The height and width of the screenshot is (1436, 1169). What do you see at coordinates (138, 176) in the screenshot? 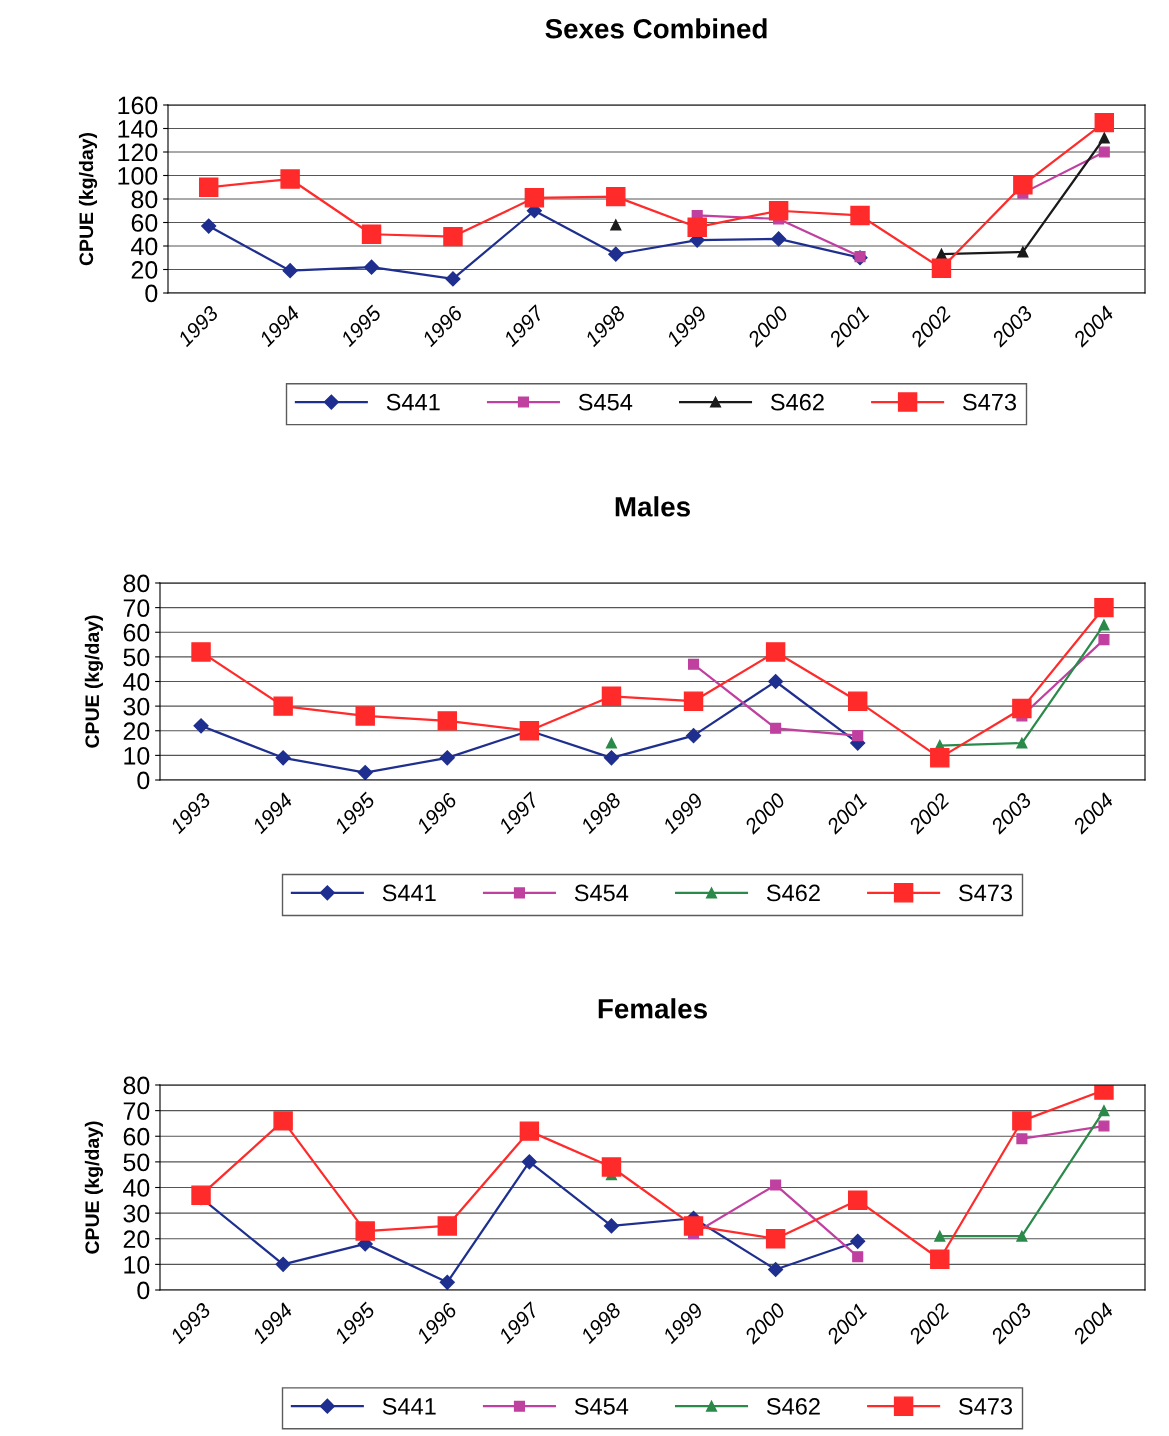
I see `y-tick-label: 100` at bounding box center [138, 176].